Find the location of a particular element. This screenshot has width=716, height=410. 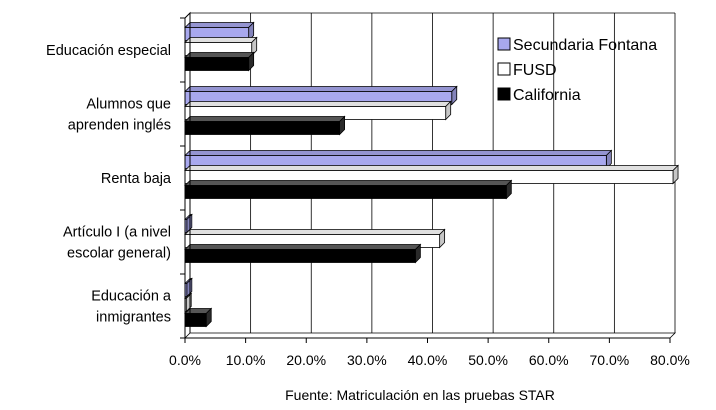

x-tick-label: 30.0% is located at coordinates (367, 360).